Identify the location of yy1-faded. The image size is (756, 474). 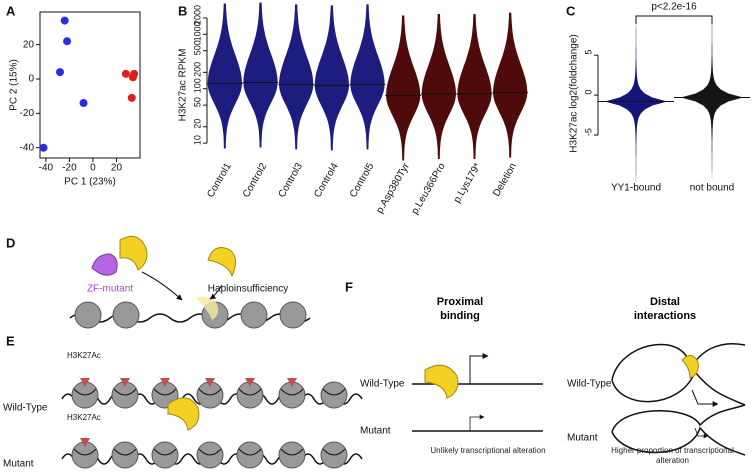
(207, 308).